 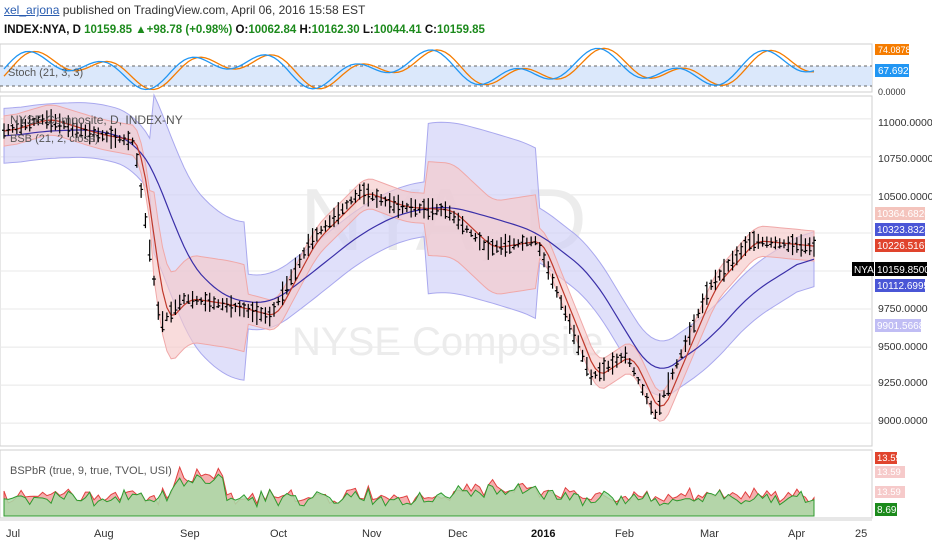 I want to click on time-label-aug: Aug, so click(x=104, y=534).